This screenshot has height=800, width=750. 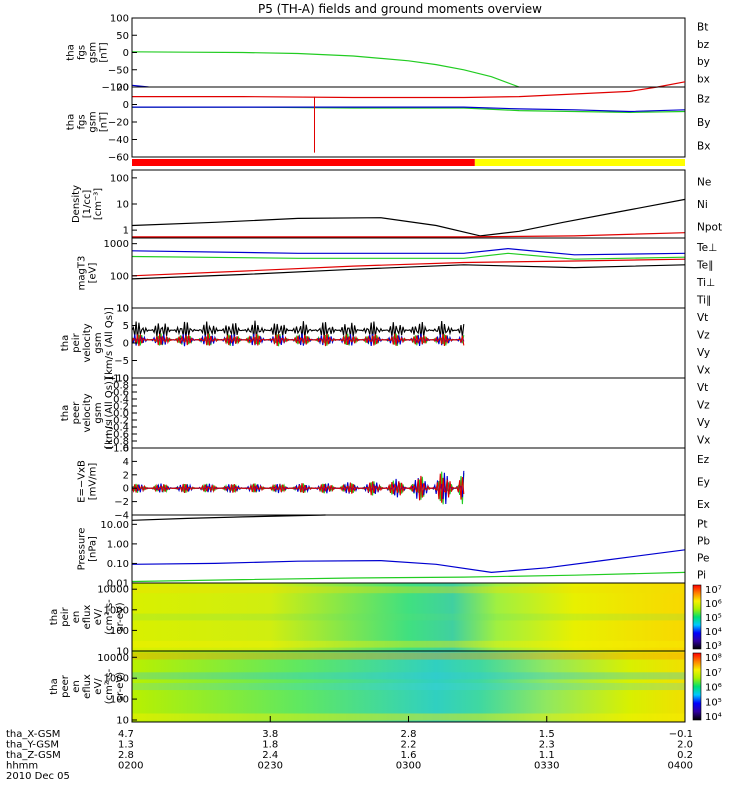 I want to click on plot-area-p3, so click(x=408, y=204).